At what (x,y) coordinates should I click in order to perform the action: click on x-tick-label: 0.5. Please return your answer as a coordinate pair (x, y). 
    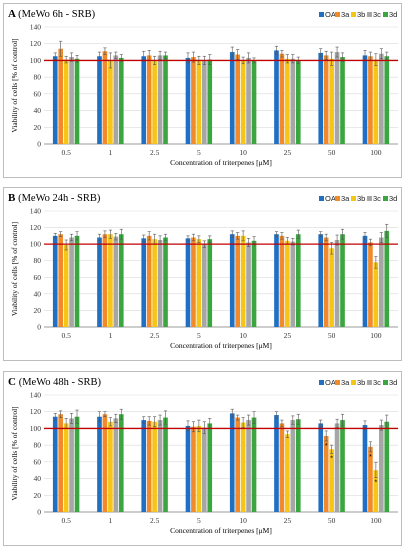
    Looking at the image, I should click on (66, 520).